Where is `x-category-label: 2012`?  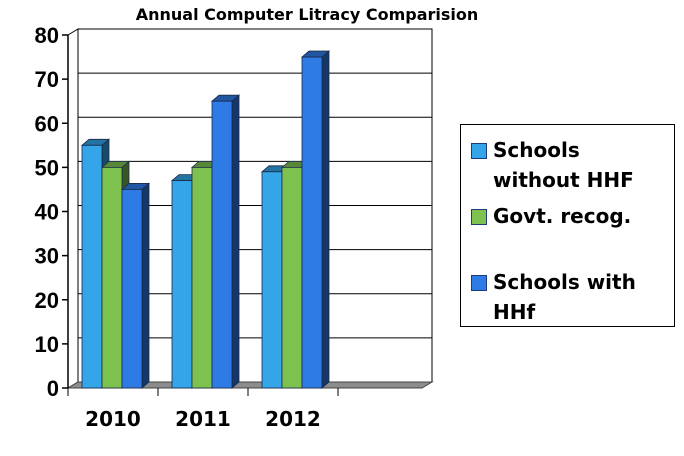 x-category-label: 2012 is located at coordinates (293, 419).